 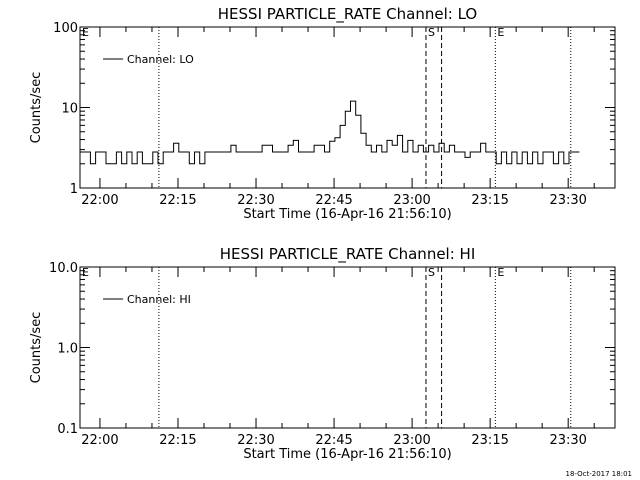 I want to click on plot-timestamp: 18-Oct-2017 18:01, so click(x=599, y=474).